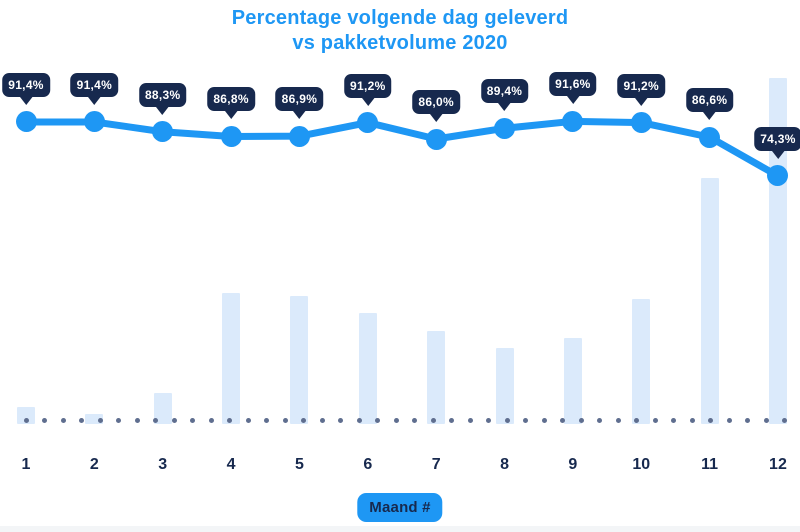 This screenshot has height=532, width=800. Describe the element at coordinates (400, 507) in the screenshot. I see `x-axis-title-badge: Maand #` at that location.